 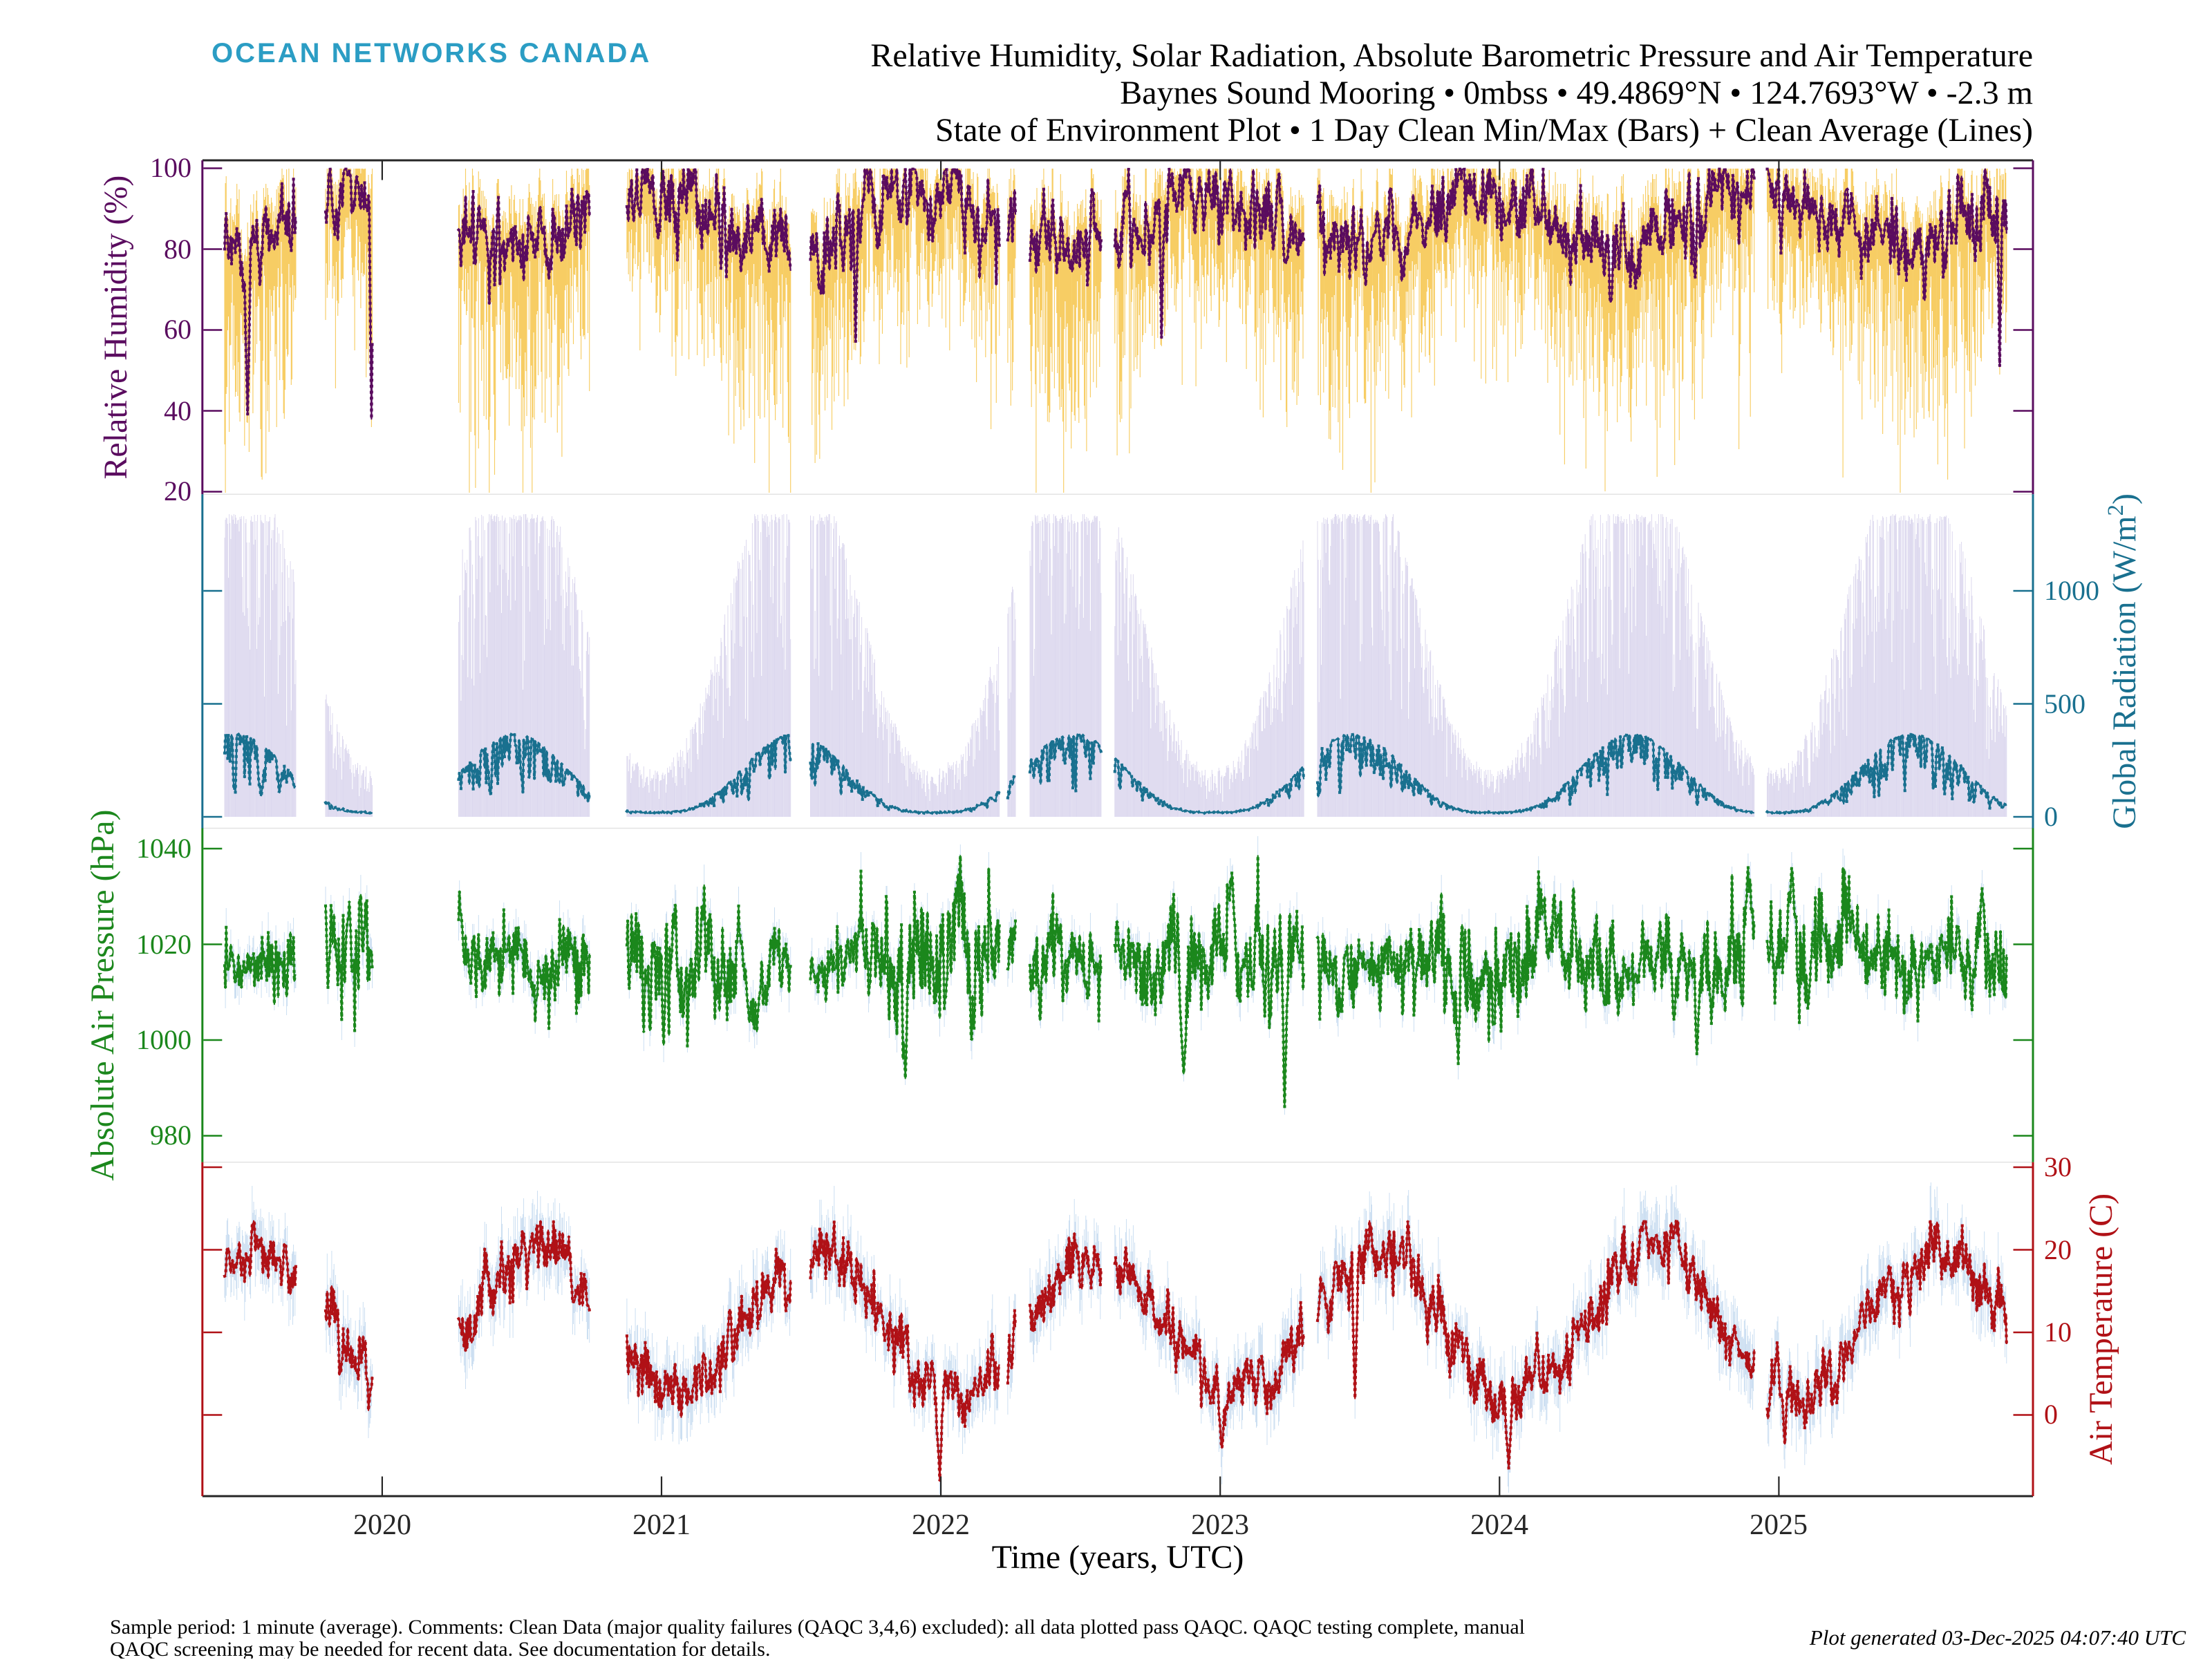 What do you see at coordinates (2065, 703) in the screenshot?
I see `svg-text: 500` at bounding box center [2065, 703].